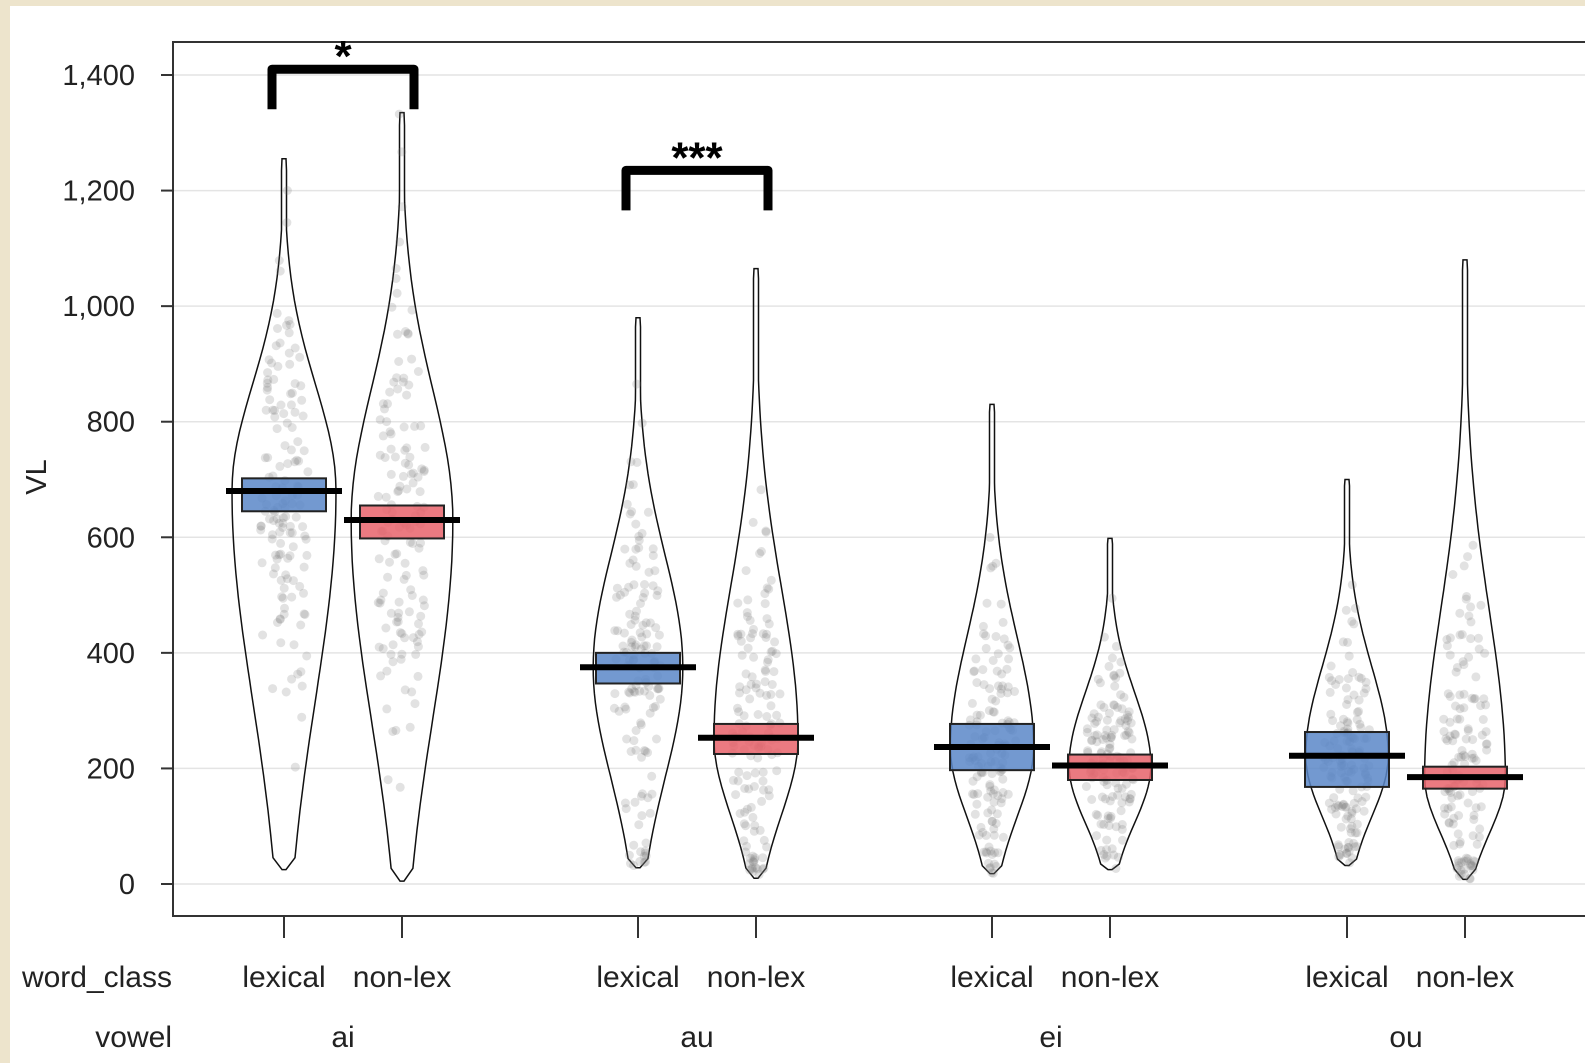  Describe the element at coordinates (111, 538) in the screenshot. I see `y-tick-label: 600` at that location.